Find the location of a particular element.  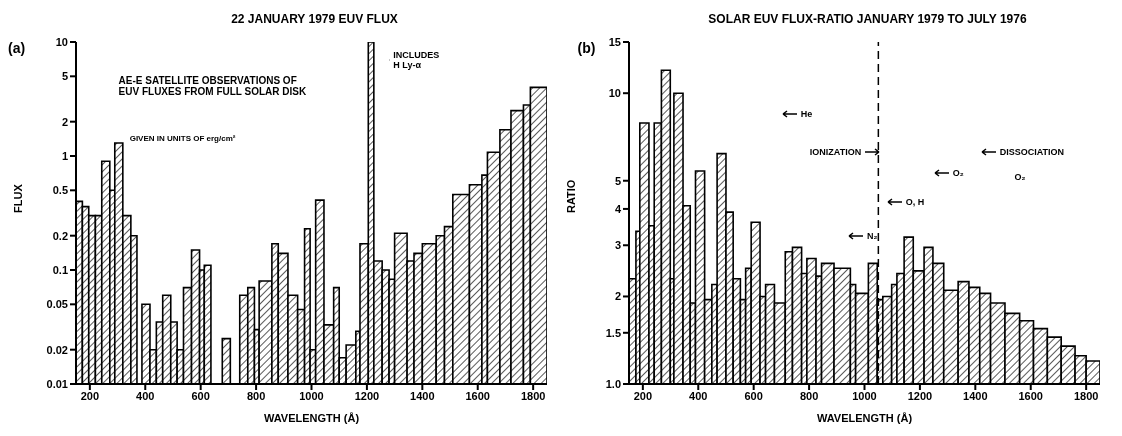

y-tick-label: 1.0 is located at coordinates (613, 383).